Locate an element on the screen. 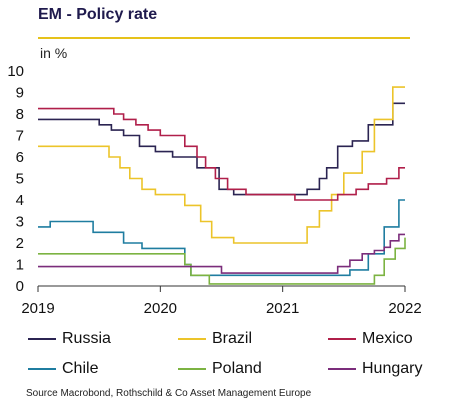 This screenshot has height=408, width=455. y-axis: 0 1 2 3 4 5 6 7 8 9 10 is located at coordinates (15, 179).